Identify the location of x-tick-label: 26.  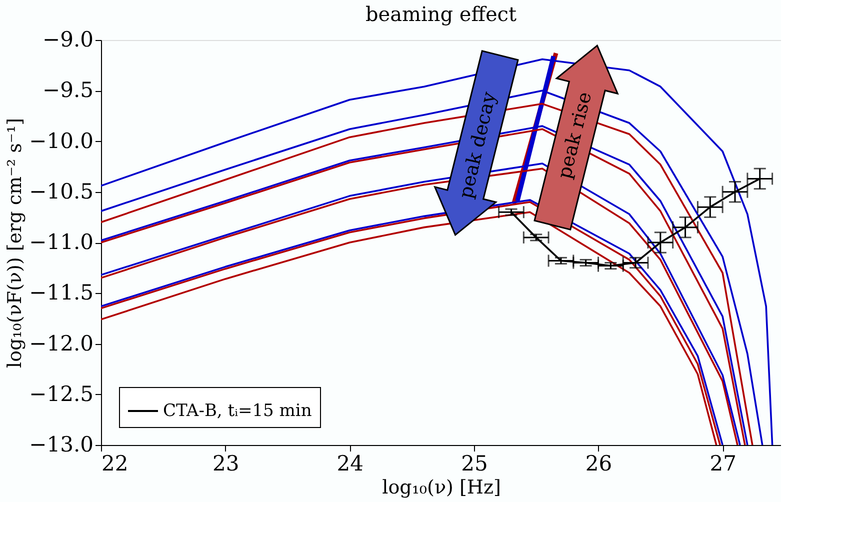
(598, 464).